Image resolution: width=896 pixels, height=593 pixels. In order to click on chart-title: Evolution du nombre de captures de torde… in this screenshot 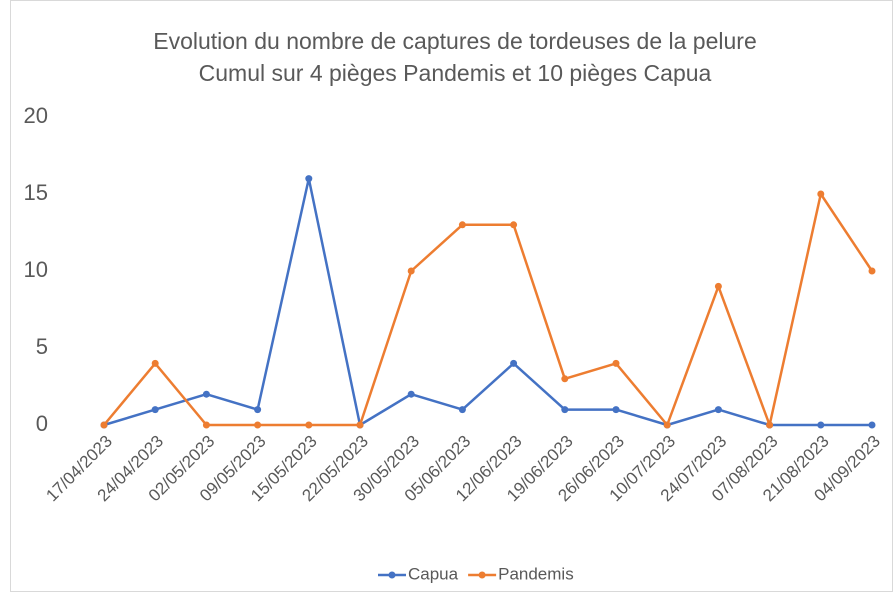, I will do `click(455, 41)`.